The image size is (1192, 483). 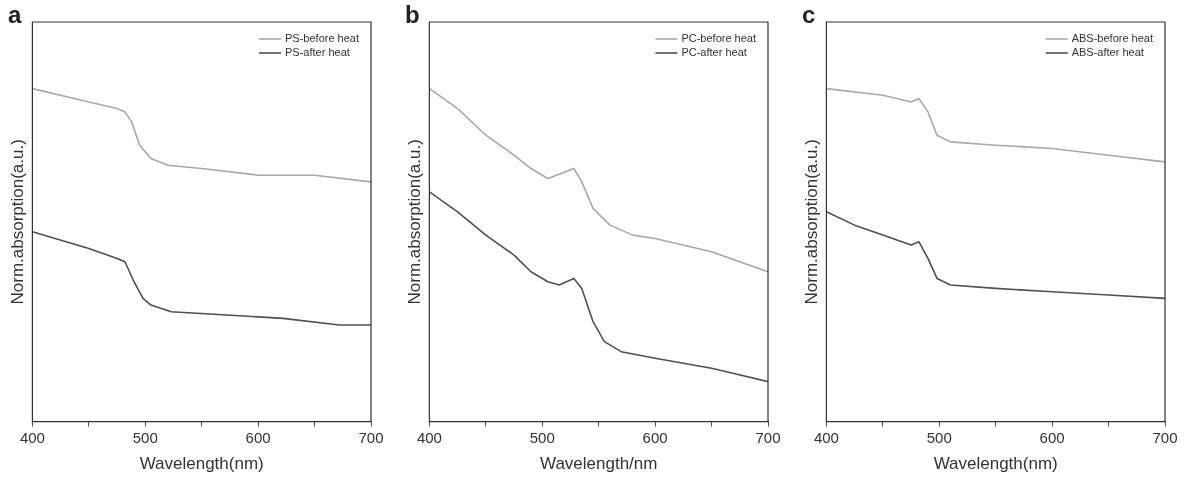 I want to click on legend-label: PC-before heat, so click(x=719, y=38).